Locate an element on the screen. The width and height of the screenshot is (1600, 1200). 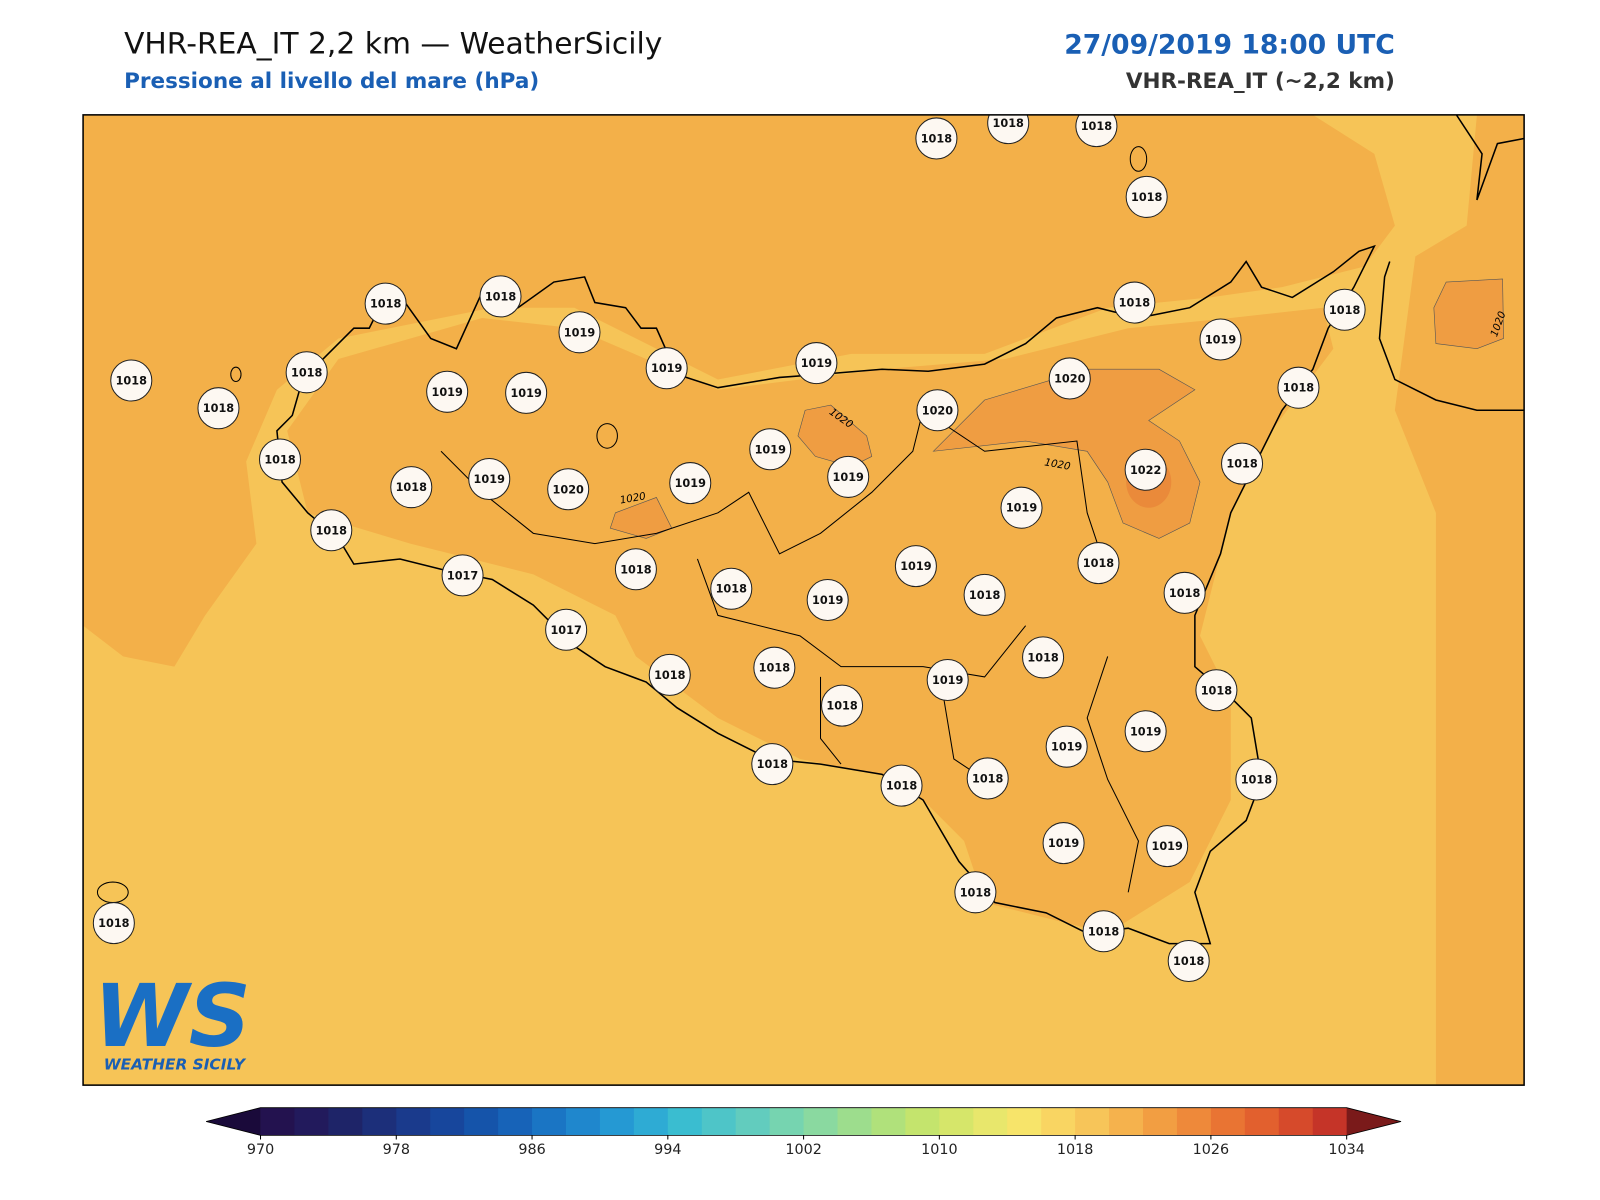
colorbar-extend-low is located at coordinates (233, 1121).